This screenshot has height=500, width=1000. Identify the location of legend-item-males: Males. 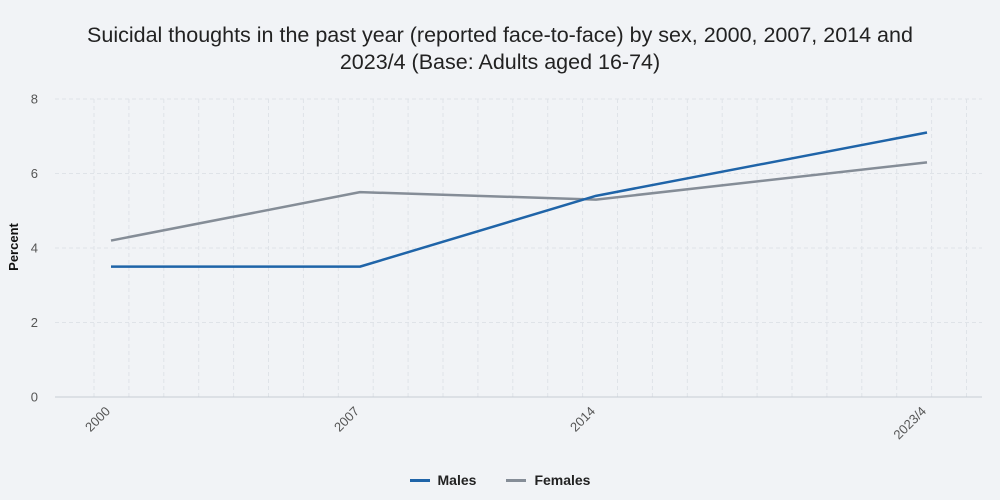
(443, 480).